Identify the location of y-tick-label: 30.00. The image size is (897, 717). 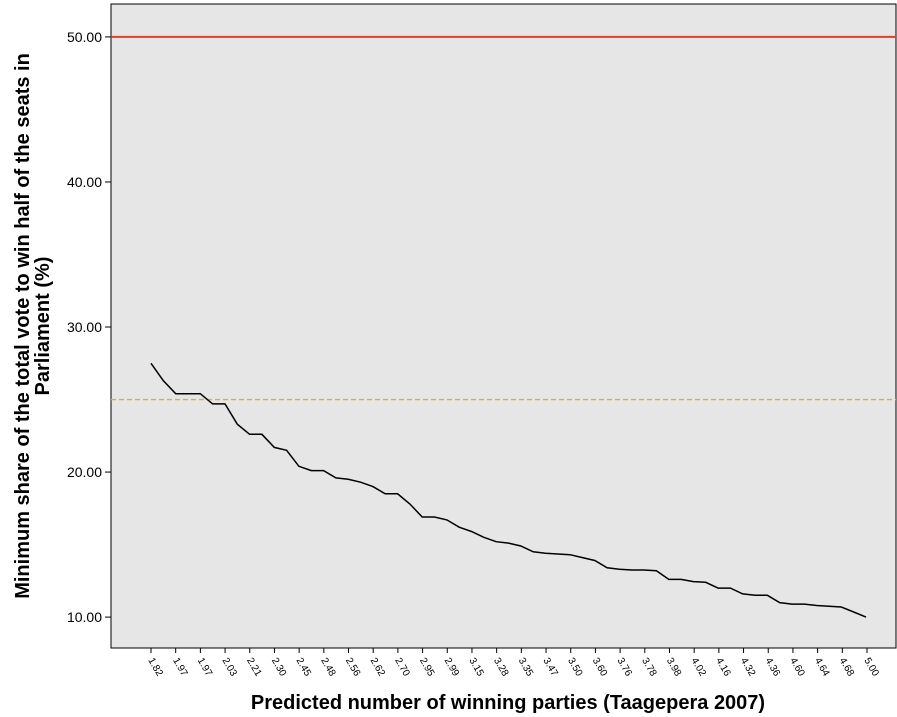
(84, 327).